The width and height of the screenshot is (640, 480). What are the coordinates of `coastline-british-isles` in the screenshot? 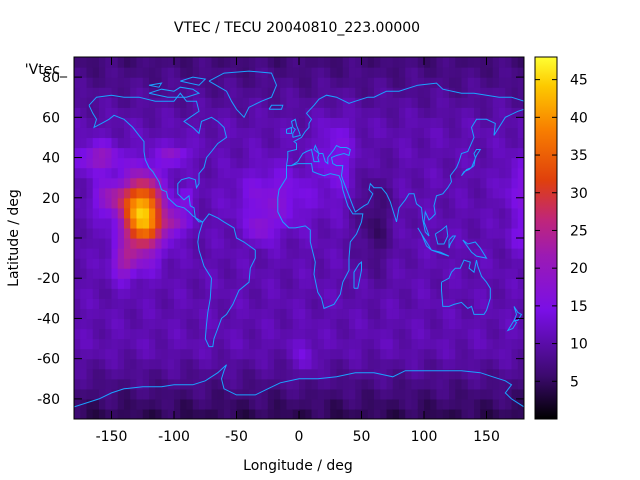 It's located at (293, 128).